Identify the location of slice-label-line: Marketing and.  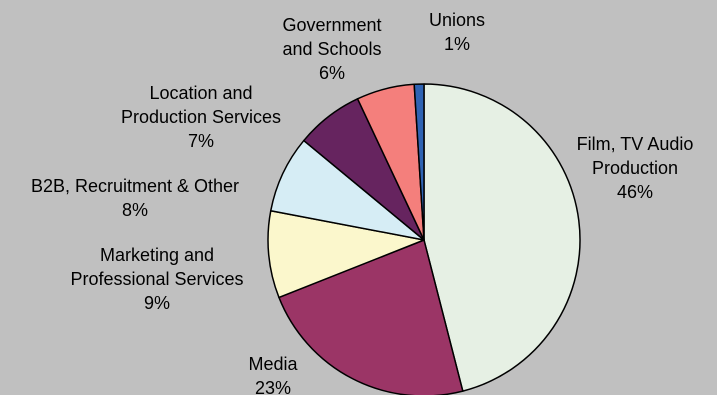
(157, 255).